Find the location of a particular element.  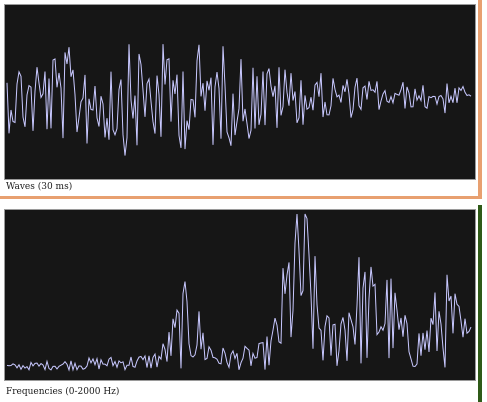

frequencies-caption: Frequencies (0-2000 Hz) is located at coordinates (63, 392).